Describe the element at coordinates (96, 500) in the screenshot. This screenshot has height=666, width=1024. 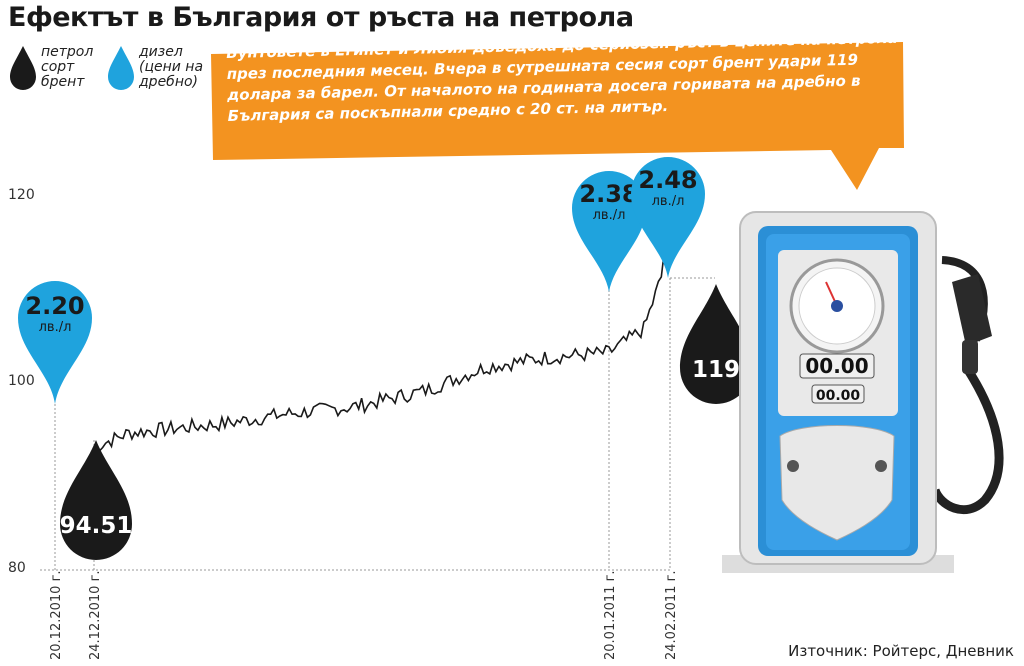
I see `brent-drop-start: 94.51` at that location.